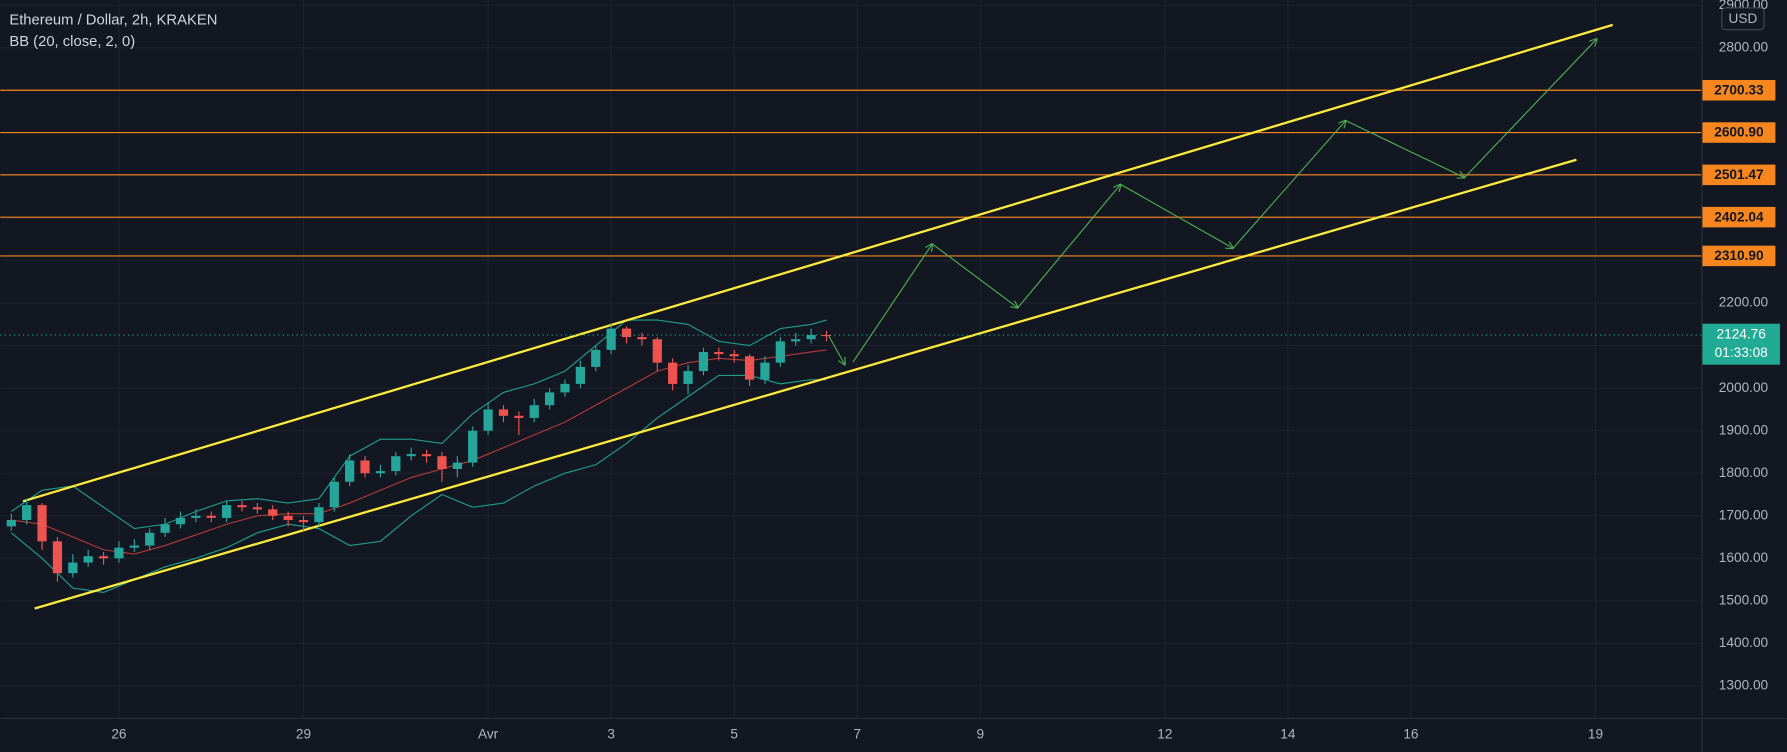 Image resolution: width=1787 pixels, height=752 pixels. What do you see at coordinates (1744, 472) in the screenshot?
I see `y-tick-label: 1800.00` at bounding box center [1744, 472].